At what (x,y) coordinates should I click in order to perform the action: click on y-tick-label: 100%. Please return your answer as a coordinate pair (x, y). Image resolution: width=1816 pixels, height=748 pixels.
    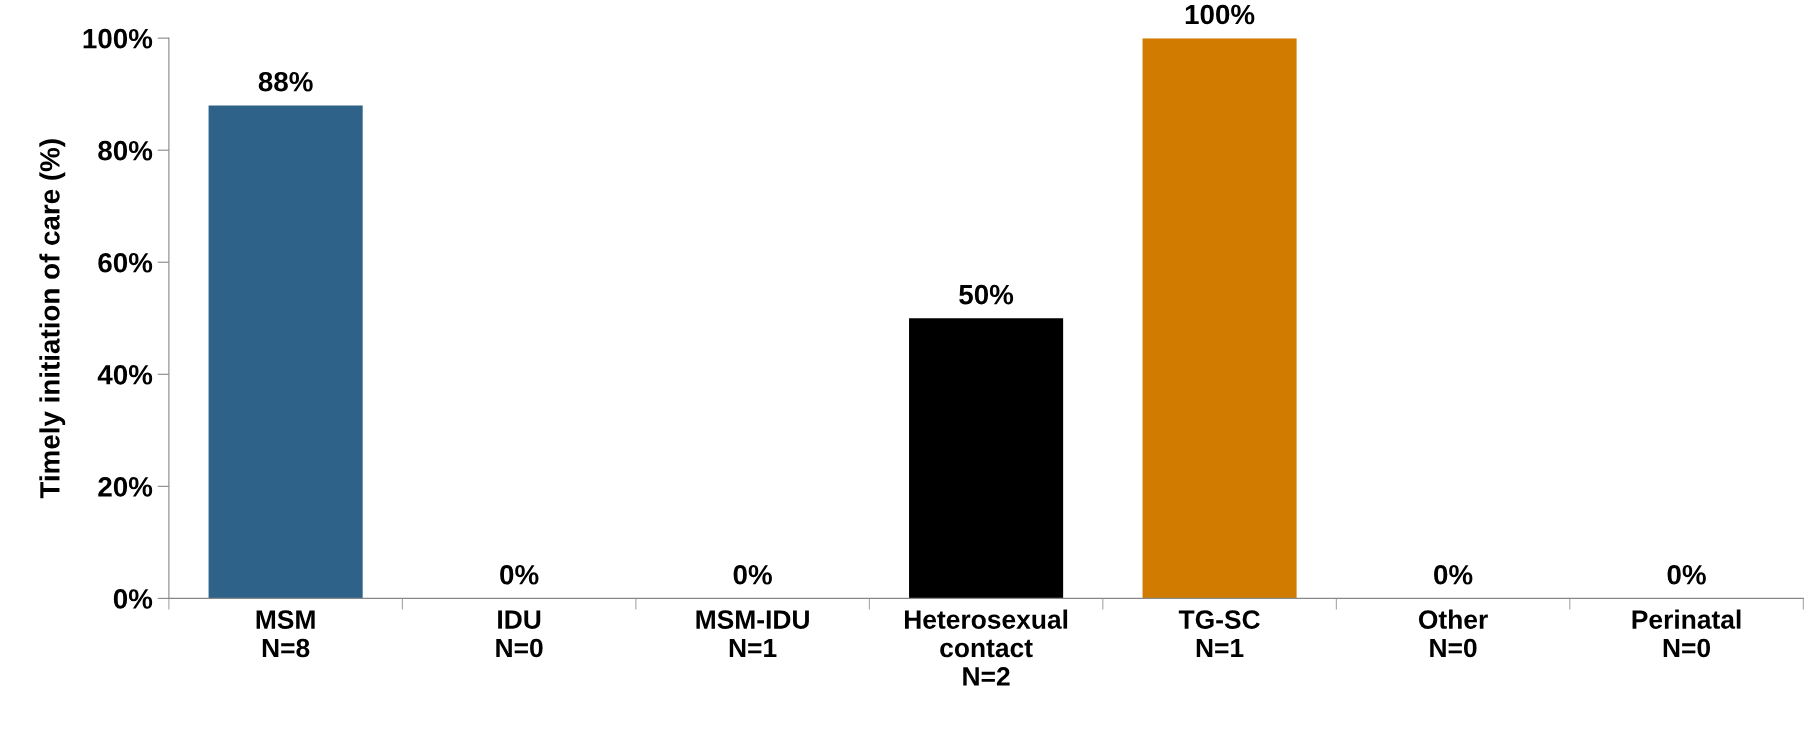
    Looking at the image, I should click on (118, 38).